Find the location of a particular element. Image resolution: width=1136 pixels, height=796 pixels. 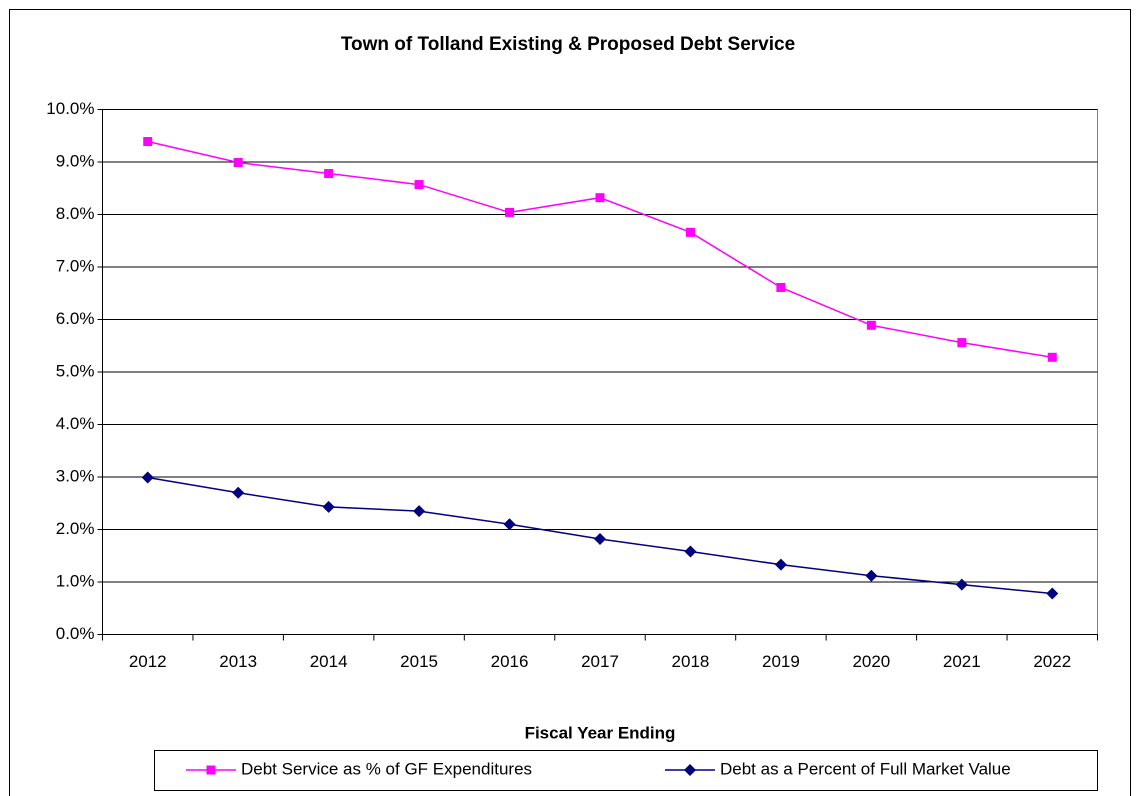

x-tick-label: 2012 is located at coordinates (148, 661).